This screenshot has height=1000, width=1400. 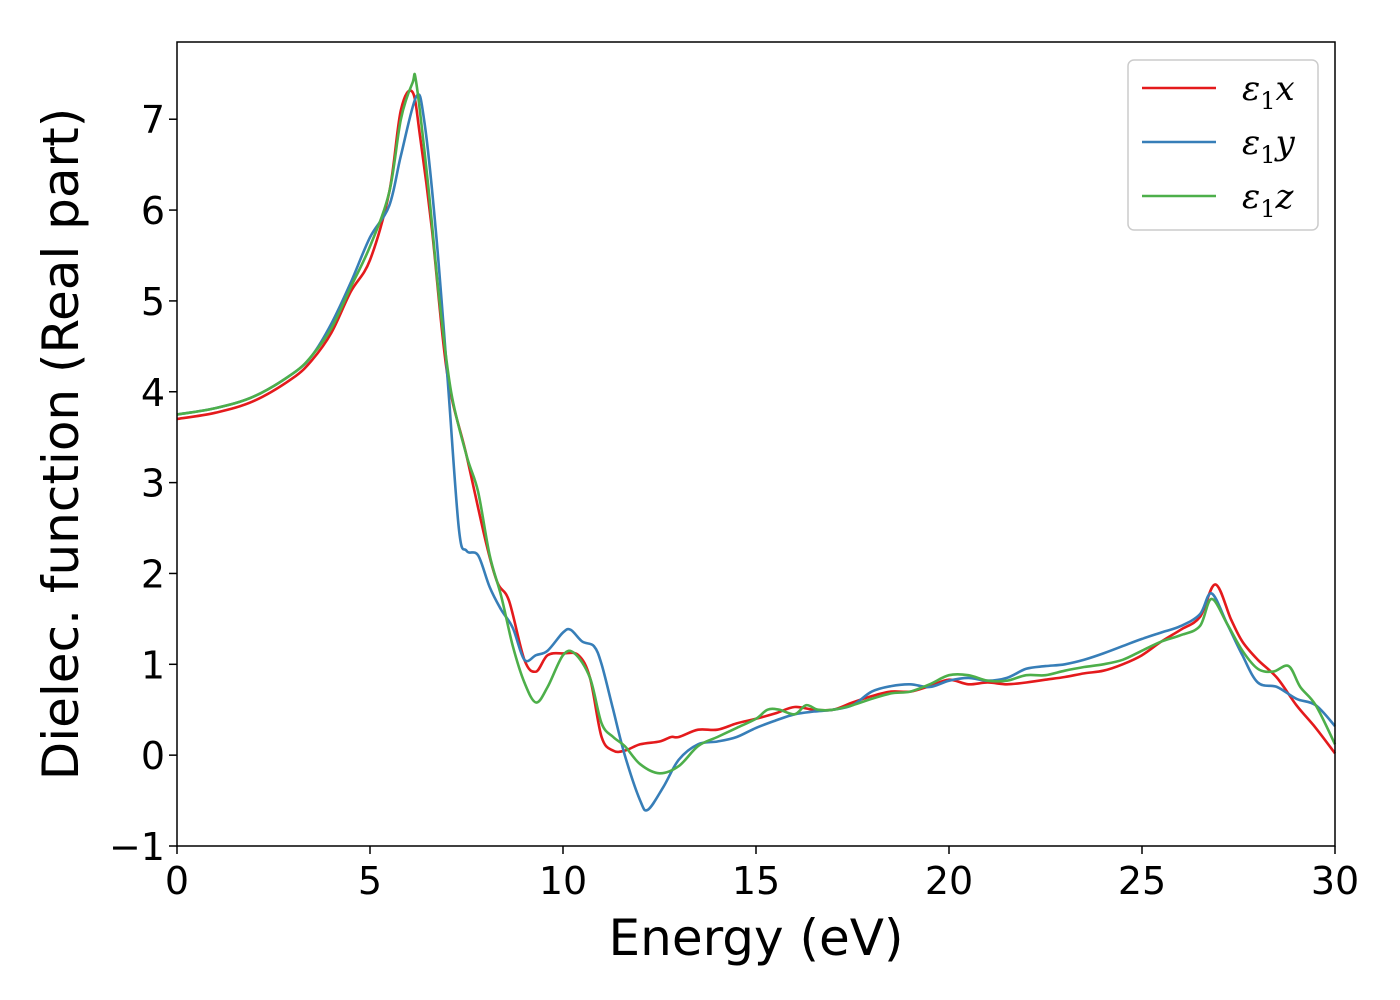 I want to click on legend: ε1x ε1y ε1z, so click(x=1223, y=145).